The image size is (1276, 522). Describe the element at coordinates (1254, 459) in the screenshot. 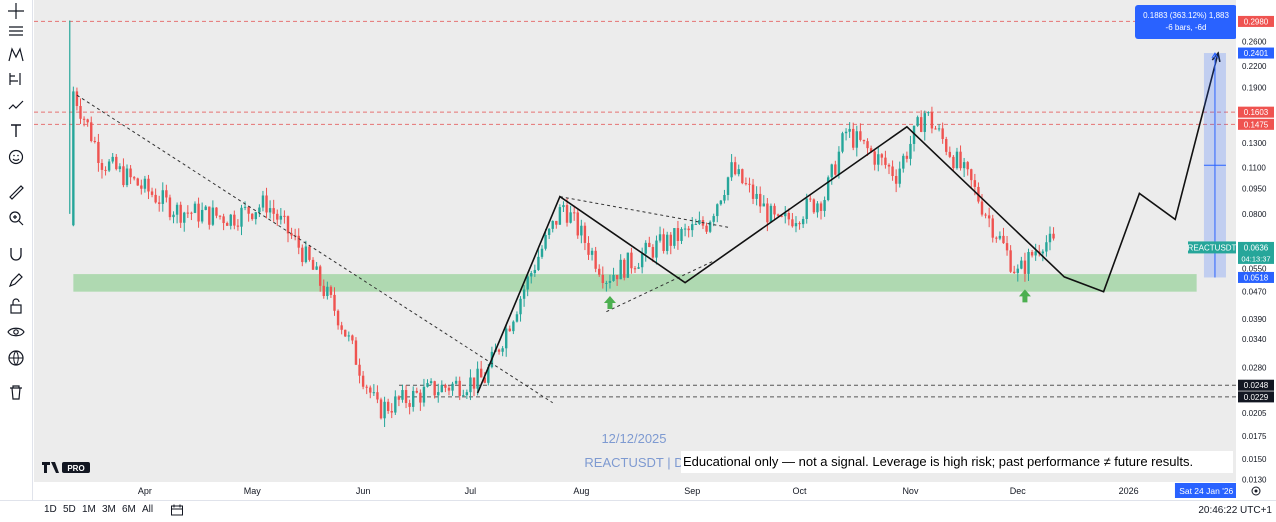

I see `price-tick-0.0150: 0.0150` at that location.